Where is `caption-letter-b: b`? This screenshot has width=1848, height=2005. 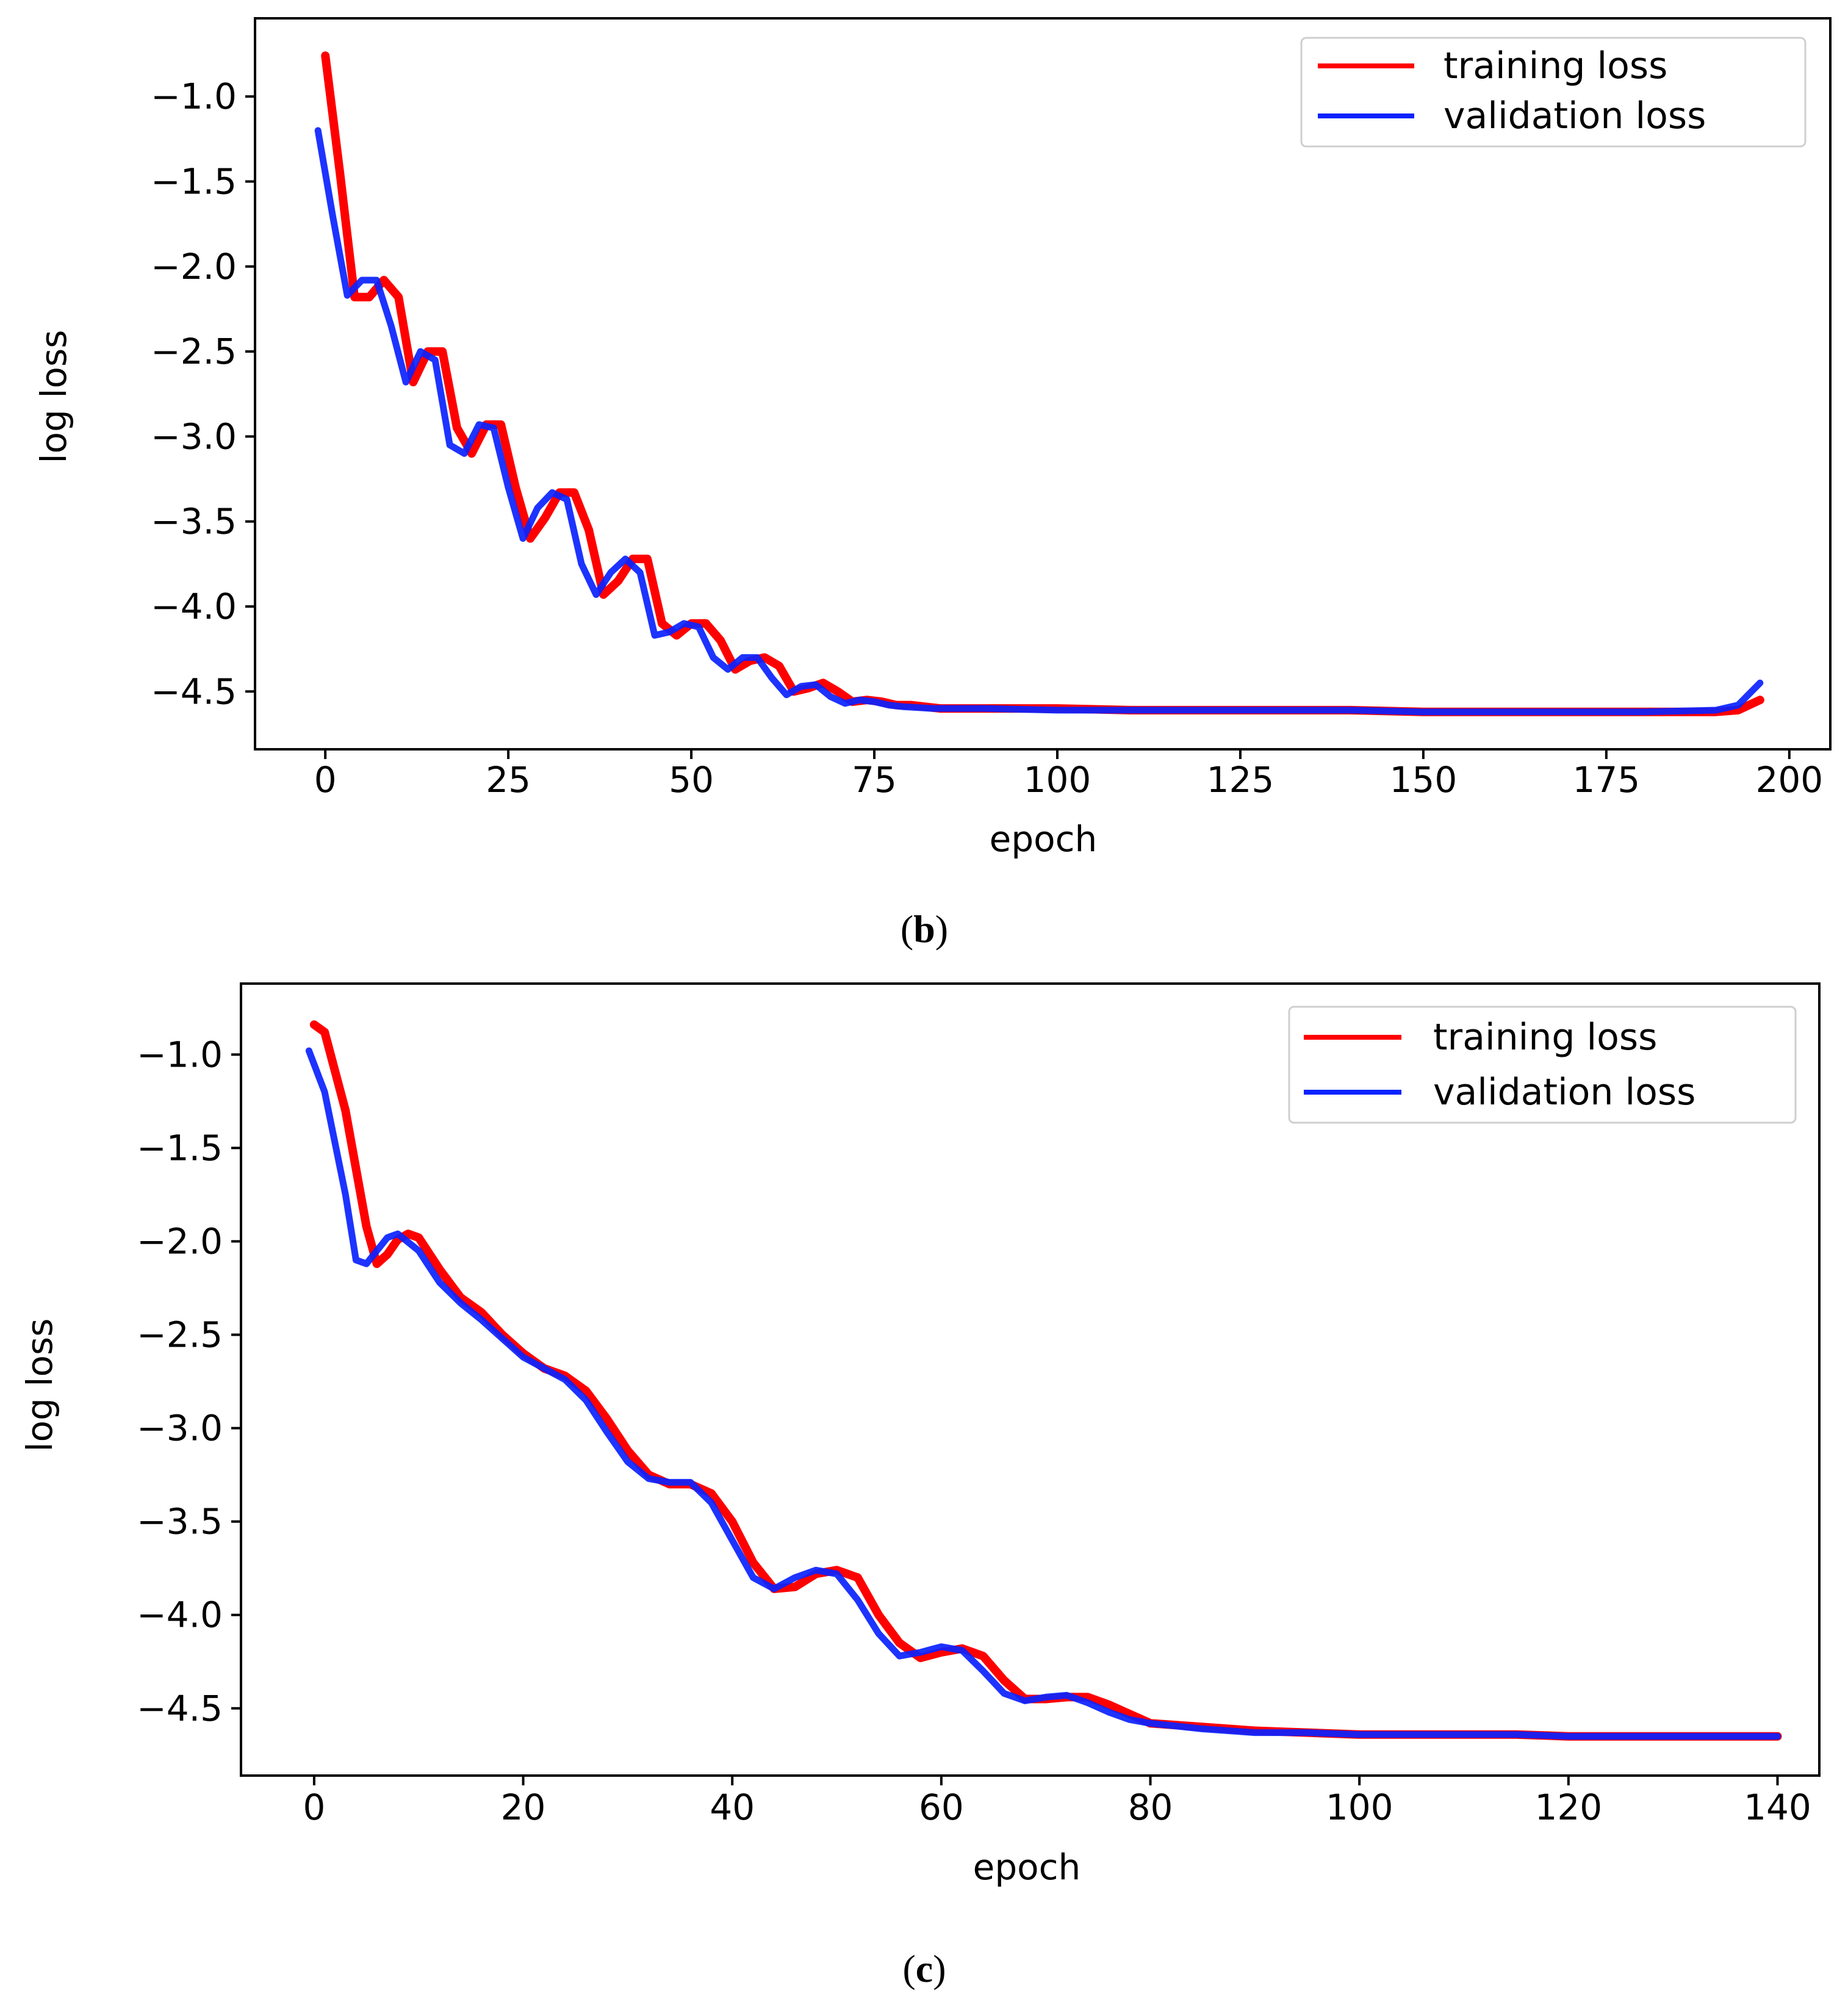
caption-letter-b: b is located at coordinates (924, 929).